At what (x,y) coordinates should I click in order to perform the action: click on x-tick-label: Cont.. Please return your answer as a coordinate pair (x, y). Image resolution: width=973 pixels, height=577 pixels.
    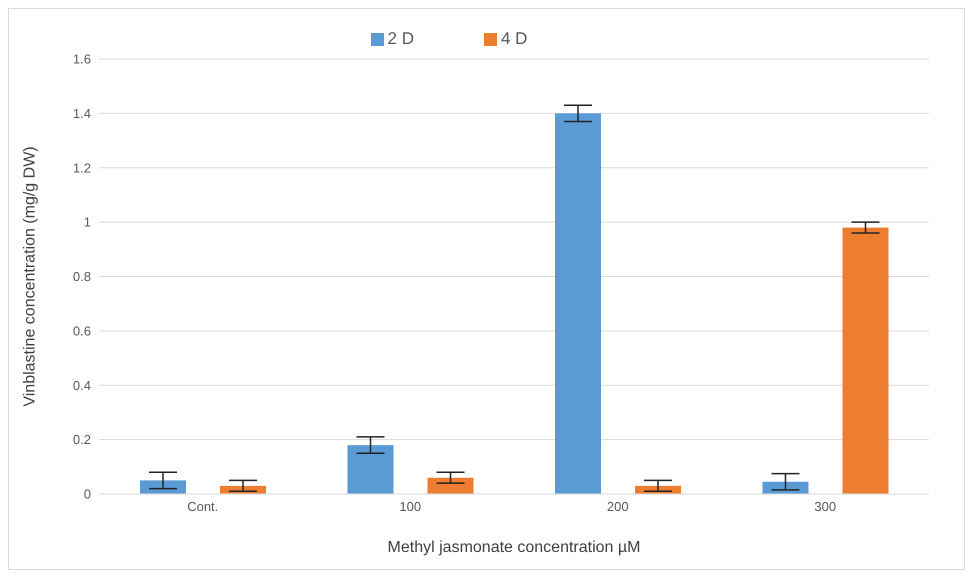
    Looking at the image, I should click on (202, 506).